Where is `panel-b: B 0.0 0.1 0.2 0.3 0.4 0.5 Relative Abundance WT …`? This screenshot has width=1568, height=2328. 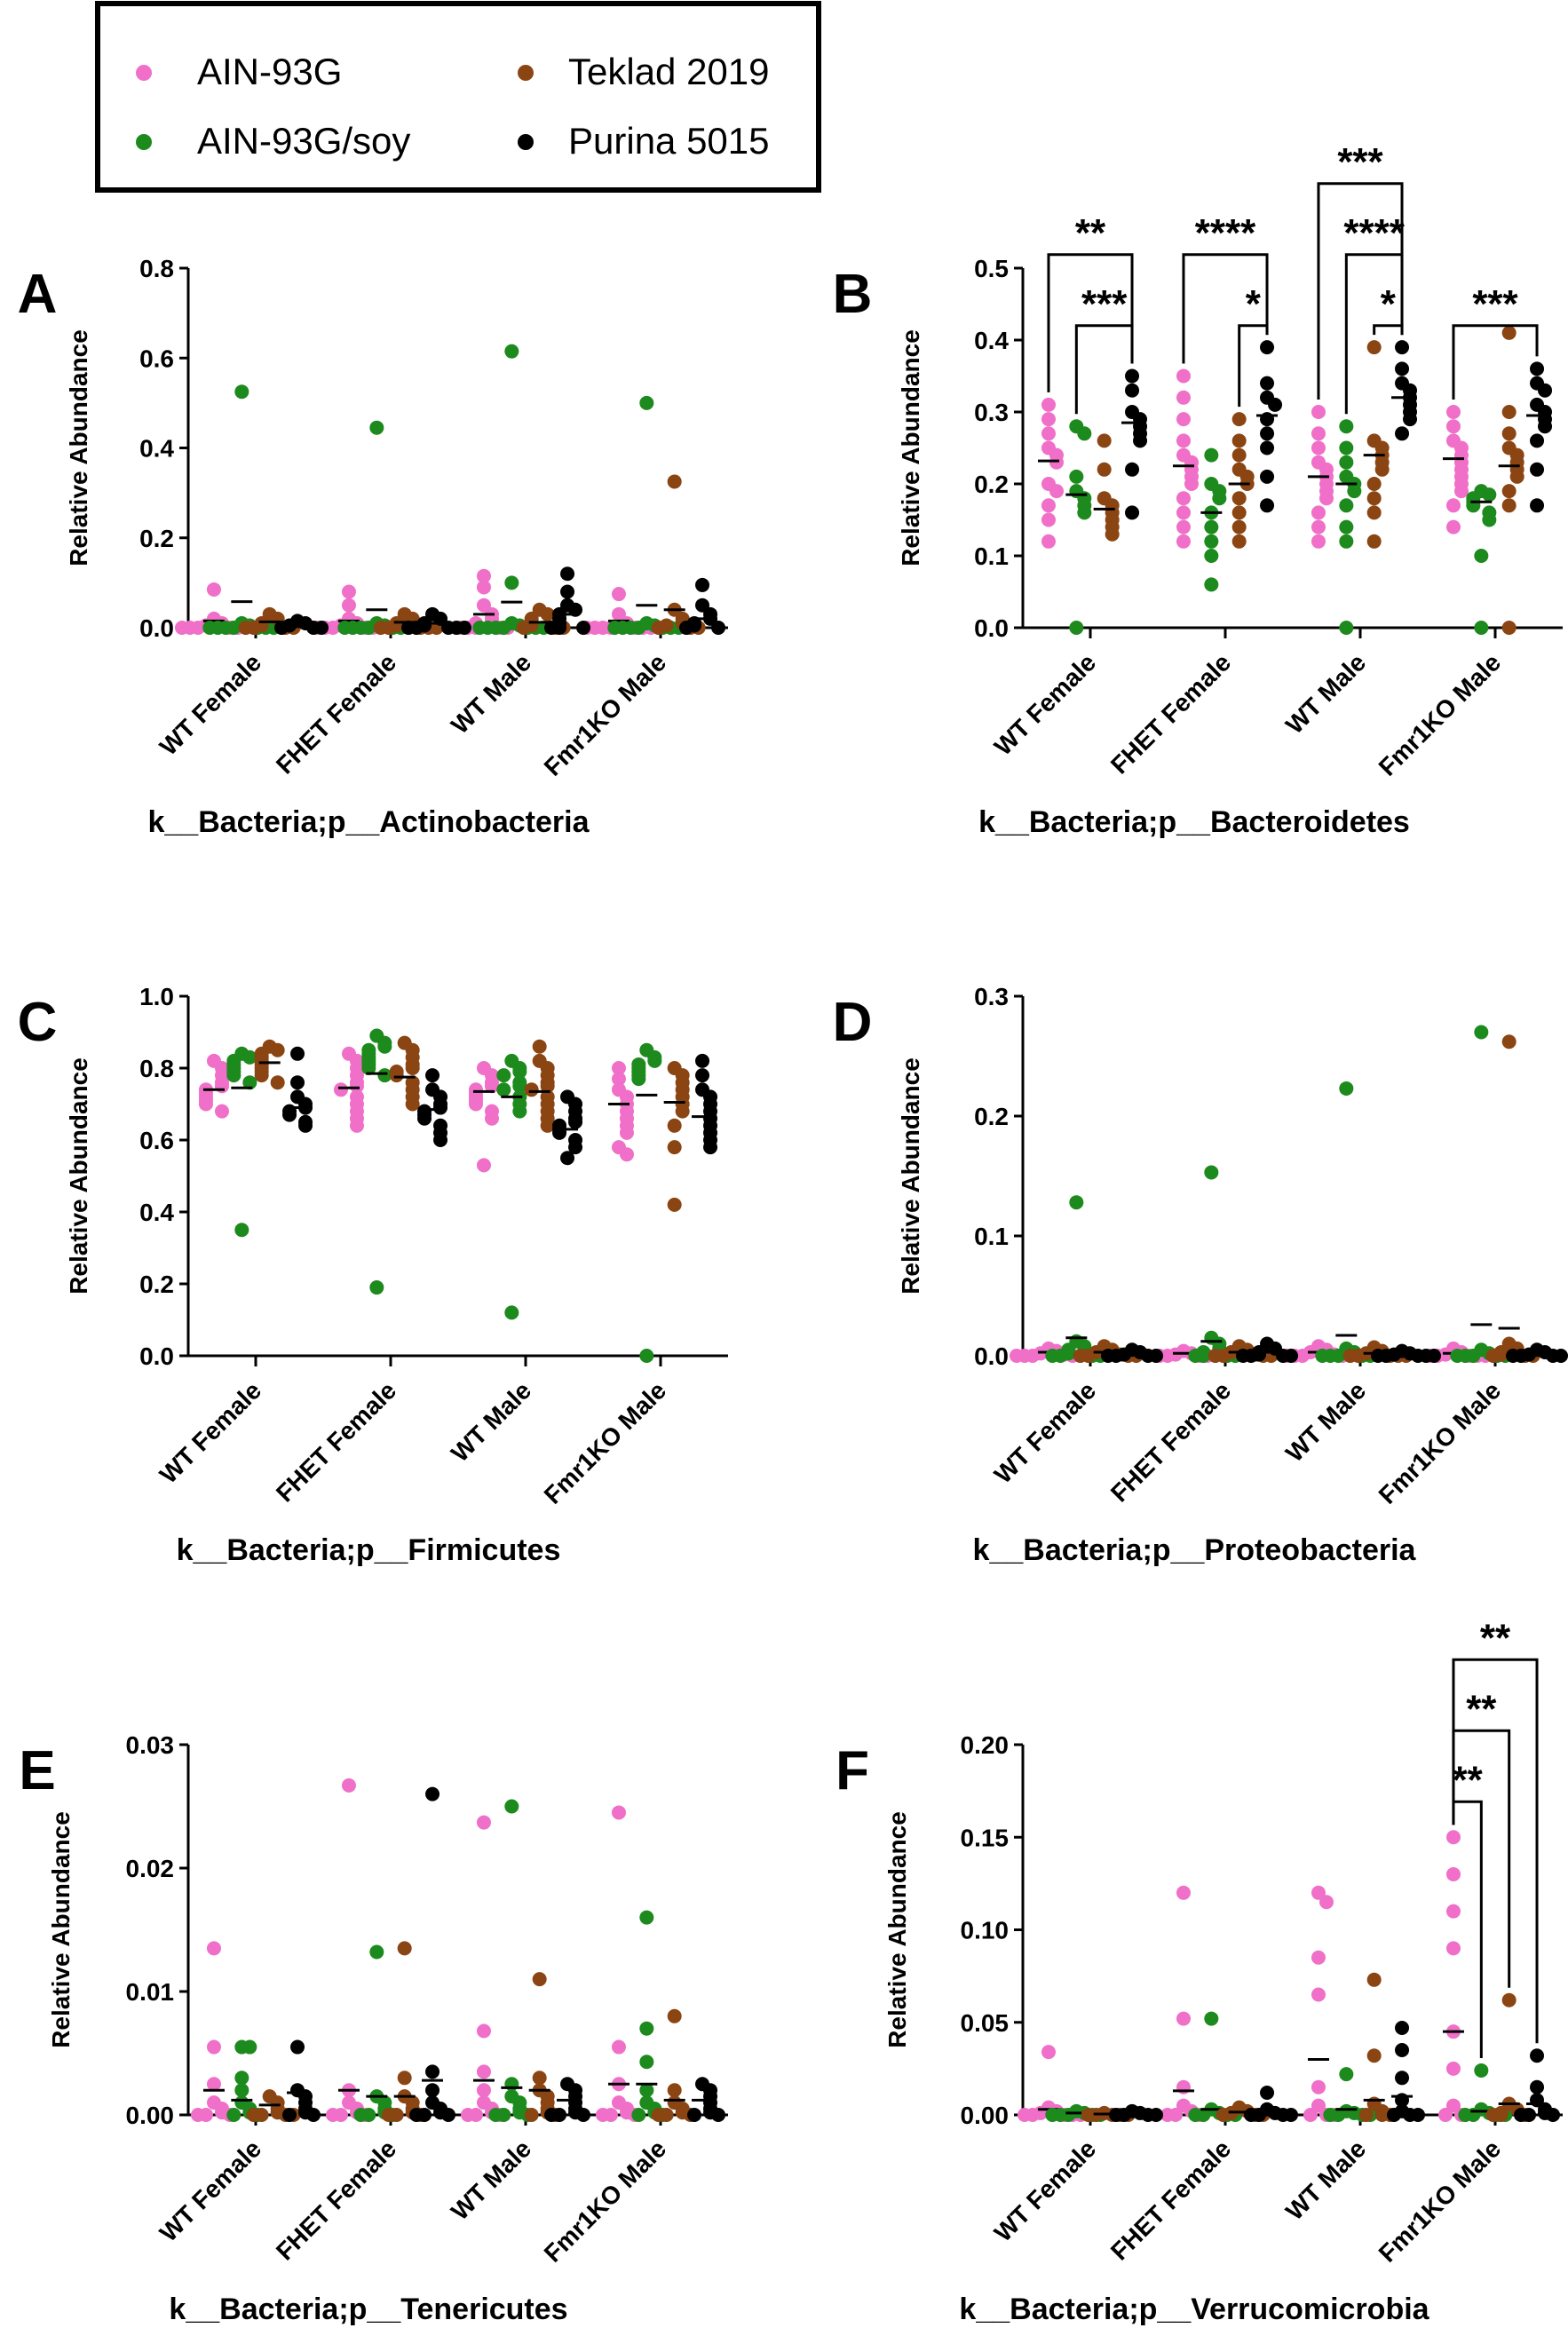
panel-b: B 0.0 0.1 0.2 0.3 0.4 0.5 Relative Abundance WT … is located at coordinates (1198, 490).